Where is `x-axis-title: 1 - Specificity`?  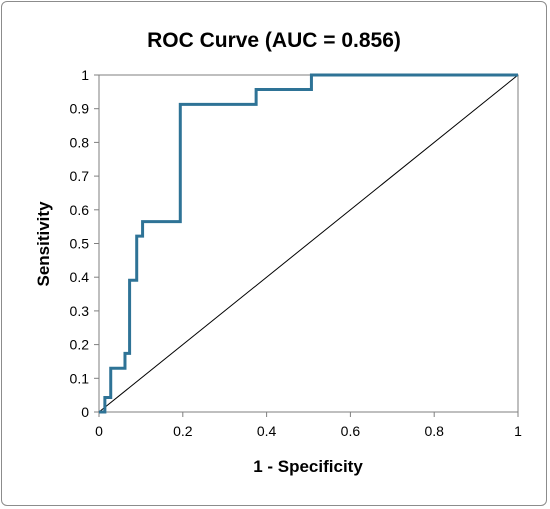
x-axis-title: 1 - Specificity is located at coordinates (308, 466).